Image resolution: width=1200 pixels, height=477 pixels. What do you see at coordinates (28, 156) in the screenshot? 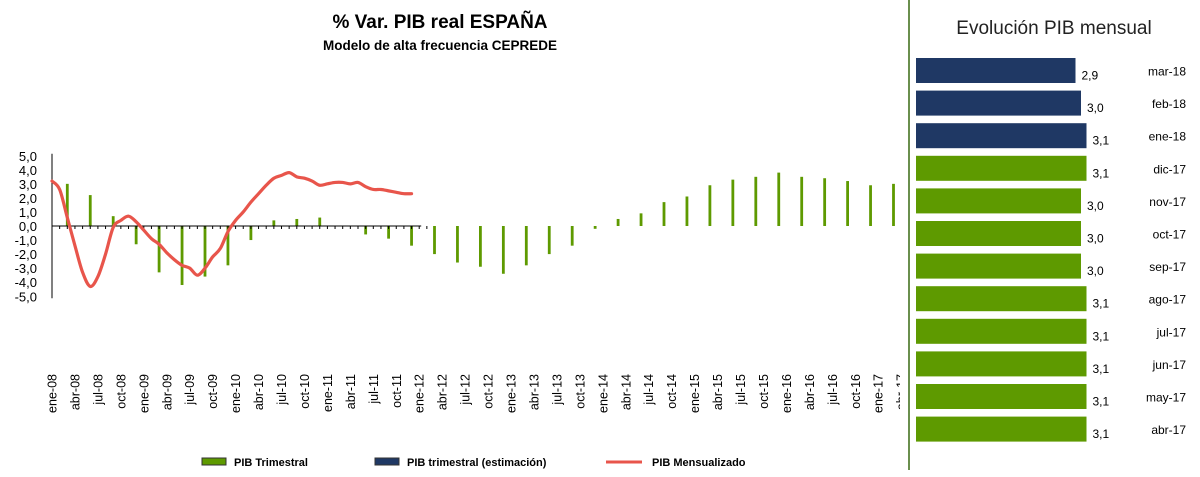
I see `y-tick-label: 5,0` at bounding box center [28, 156].